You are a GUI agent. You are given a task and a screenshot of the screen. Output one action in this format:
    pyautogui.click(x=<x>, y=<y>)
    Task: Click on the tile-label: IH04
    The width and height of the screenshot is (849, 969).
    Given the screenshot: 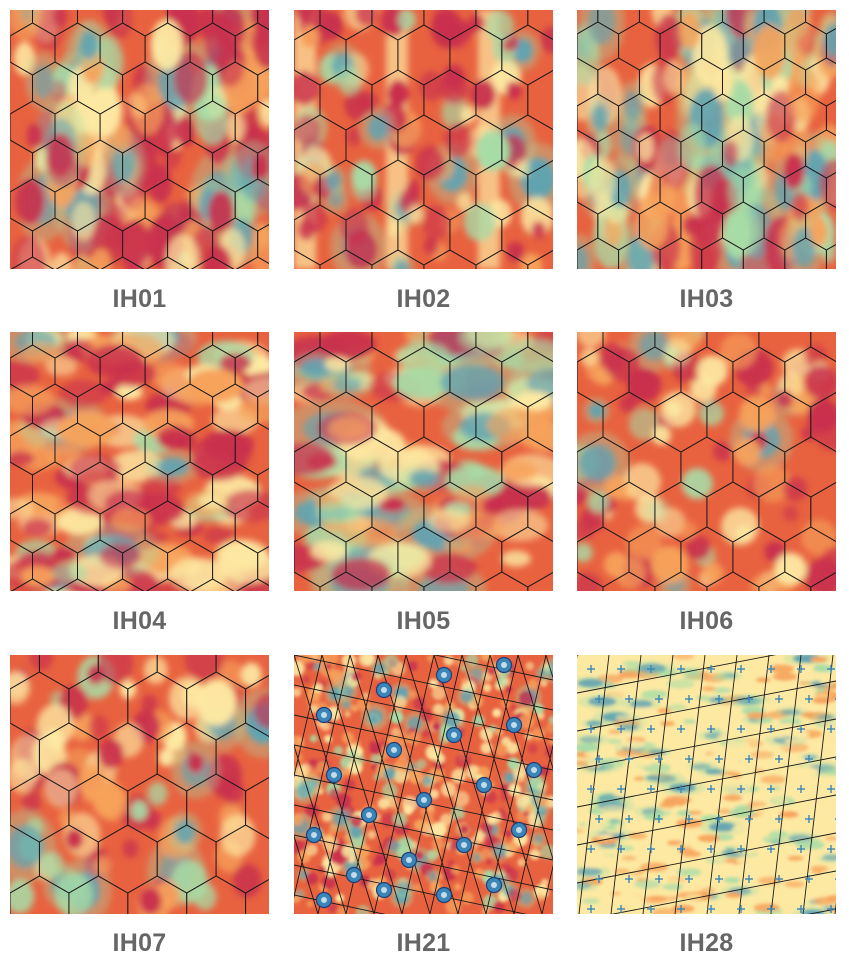 What is the action you would take?
    pyautogui.click(x=139, y=621)
    